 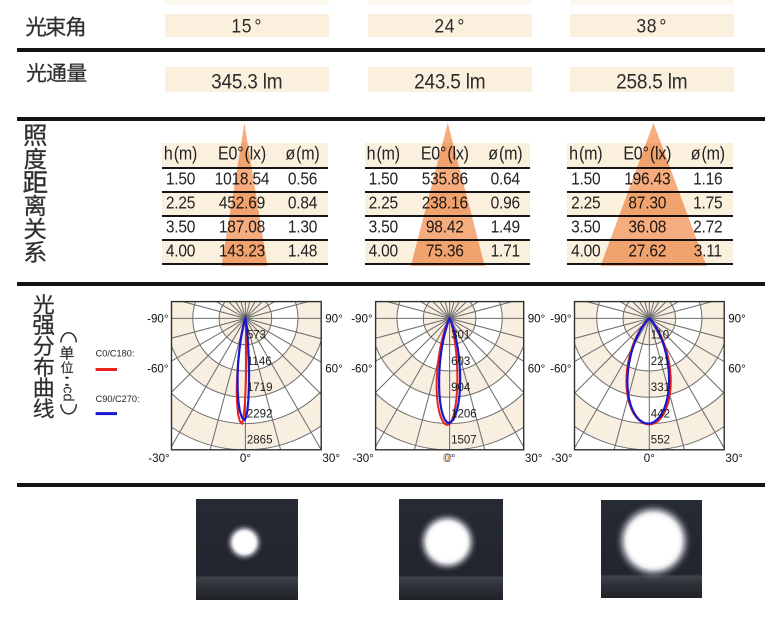 What do you see at coordinates (460, 336) in the screenshot?
I see `svg-text: 301` at bounding box center [460, 336].